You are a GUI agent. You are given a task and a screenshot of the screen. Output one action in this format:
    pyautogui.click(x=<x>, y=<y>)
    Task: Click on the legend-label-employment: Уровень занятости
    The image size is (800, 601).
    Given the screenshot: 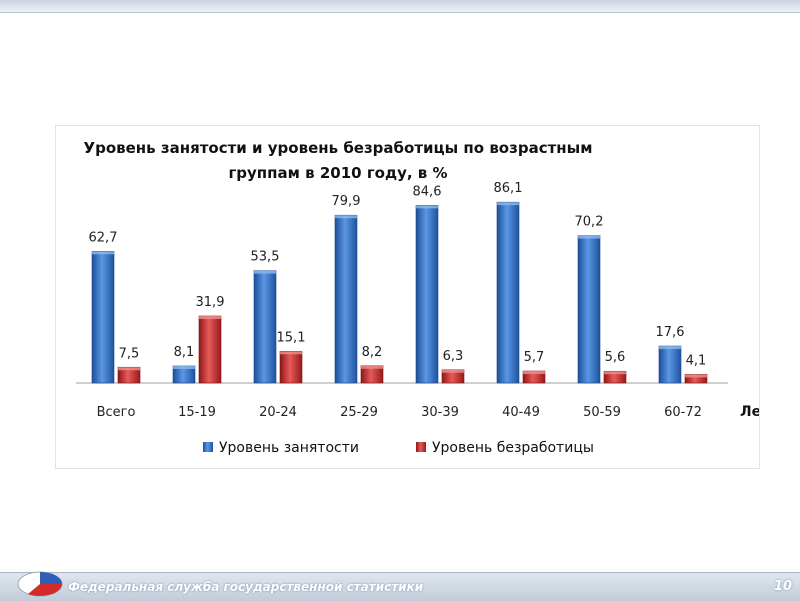 What is the action you would take?
    pyautogui.click(x=289, y=448)
    